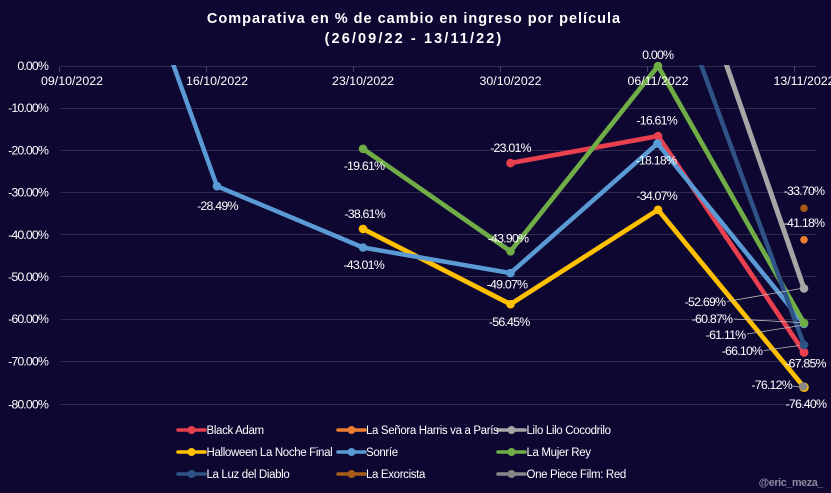 The image size is (831, 493). Describe the element at coordinates (28, 319) in the screenshot. I see `svg-text: -60.00%` at that location.